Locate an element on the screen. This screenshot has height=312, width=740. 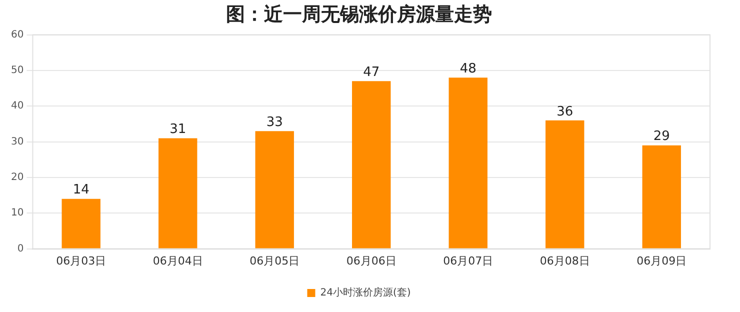
x-tick-label: 06月04日 is located at coordinates (177, 261).